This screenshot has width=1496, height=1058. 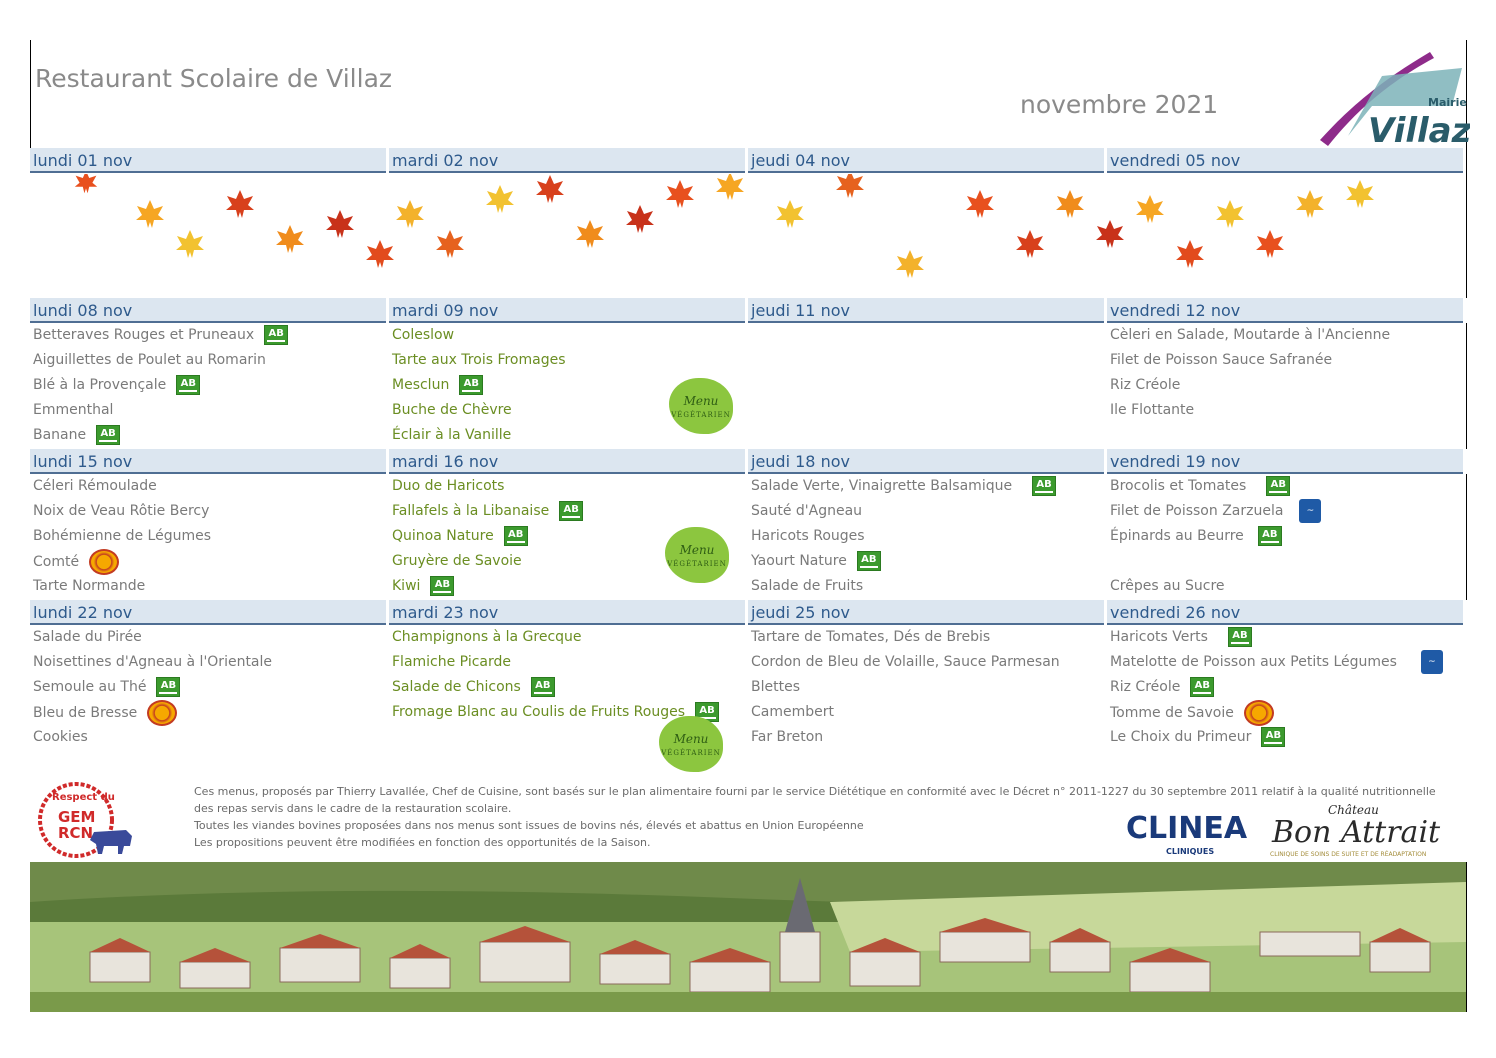 I want to click on bon-attrait-mid: Bon Attrait, so click(x=1356, y=832).